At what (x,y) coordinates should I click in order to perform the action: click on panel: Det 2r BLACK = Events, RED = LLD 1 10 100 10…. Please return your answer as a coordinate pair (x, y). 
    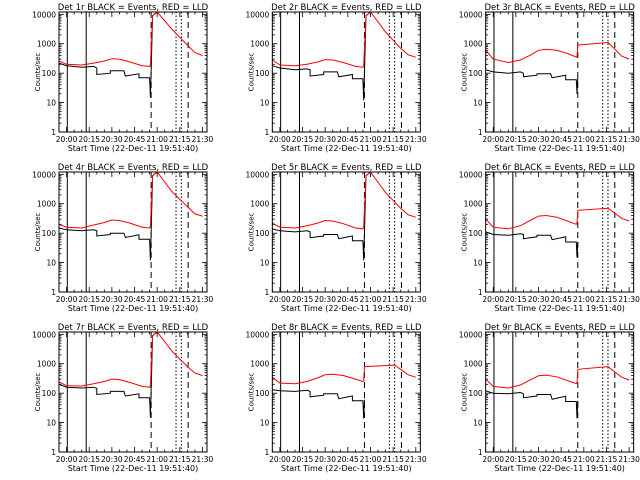
    Looking at the image, I should click on (335, 78).